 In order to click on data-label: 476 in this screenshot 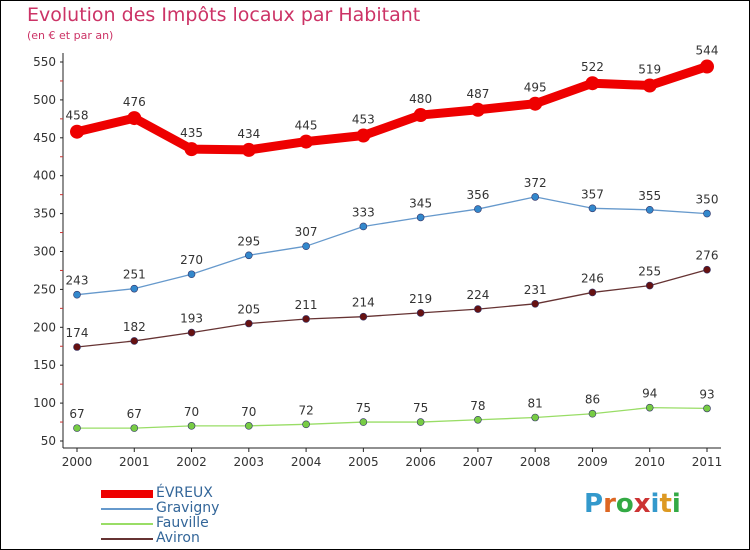, I will do `click(134, 102)`.